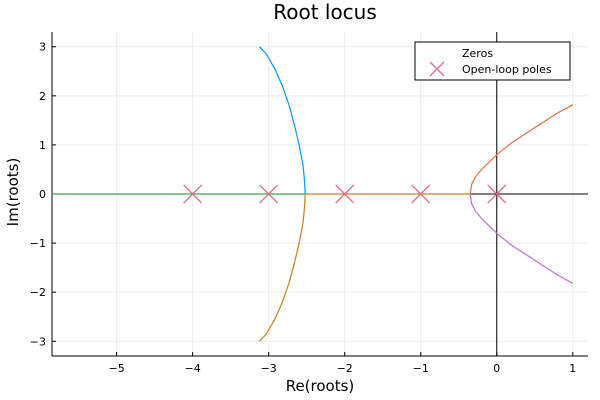  Describe the element at coordinates (320, 386) in the screenshot. I see `x-axis-title: Re(roots)` at that location.